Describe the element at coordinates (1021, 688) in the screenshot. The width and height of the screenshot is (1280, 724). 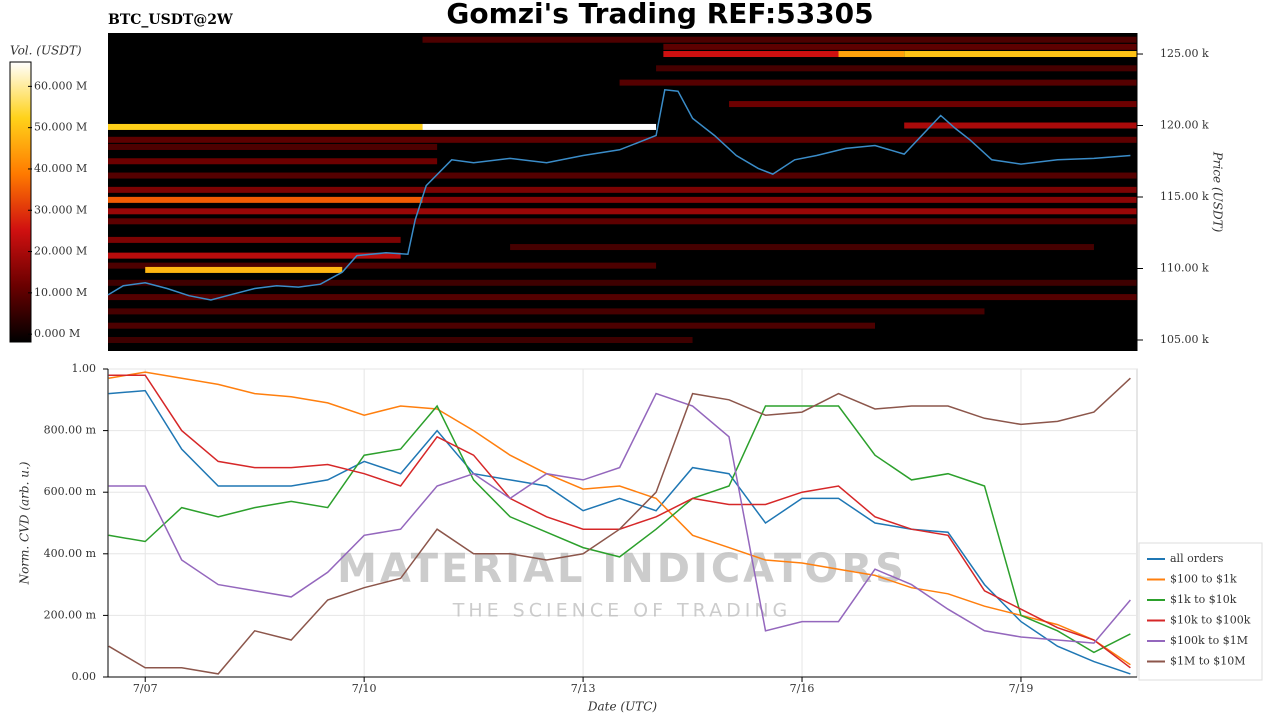
I see `x-tick-label: 7/19` at that location.